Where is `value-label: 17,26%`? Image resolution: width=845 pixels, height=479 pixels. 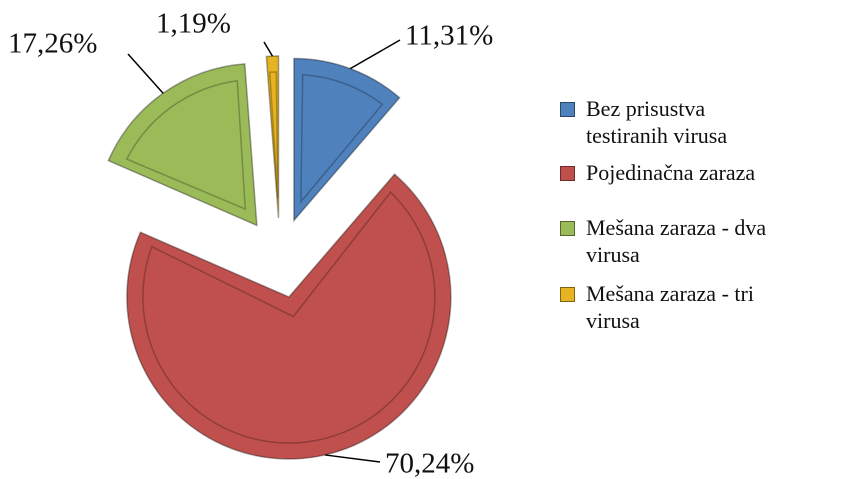
value-label: 17,26% is located at coordinates (52, 44).